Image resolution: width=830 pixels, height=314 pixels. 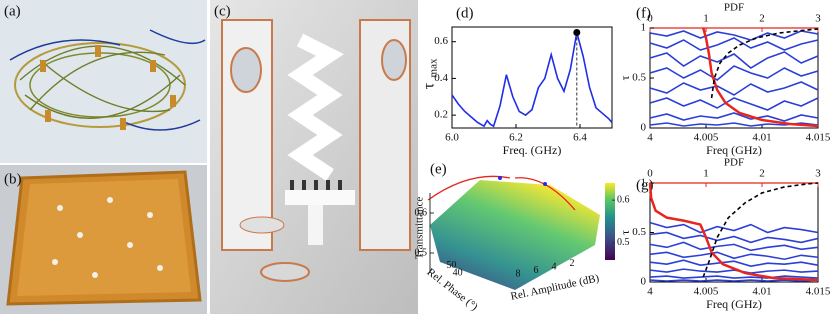 I want to click on panel-label: (a), so click(x=12, y=11).